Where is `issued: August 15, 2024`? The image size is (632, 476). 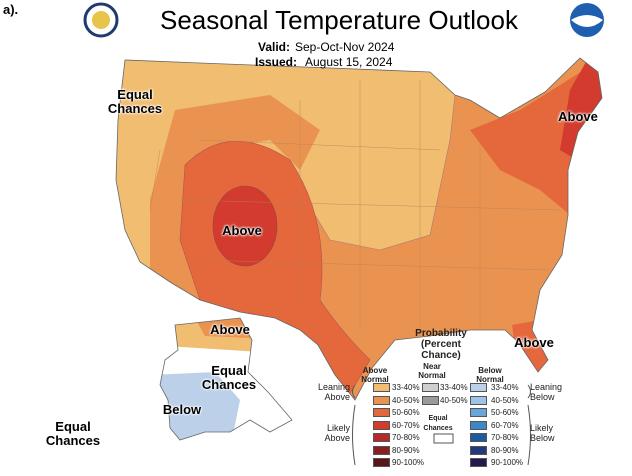 issued: August 15, 2024 is located at coordinates (349, 62).